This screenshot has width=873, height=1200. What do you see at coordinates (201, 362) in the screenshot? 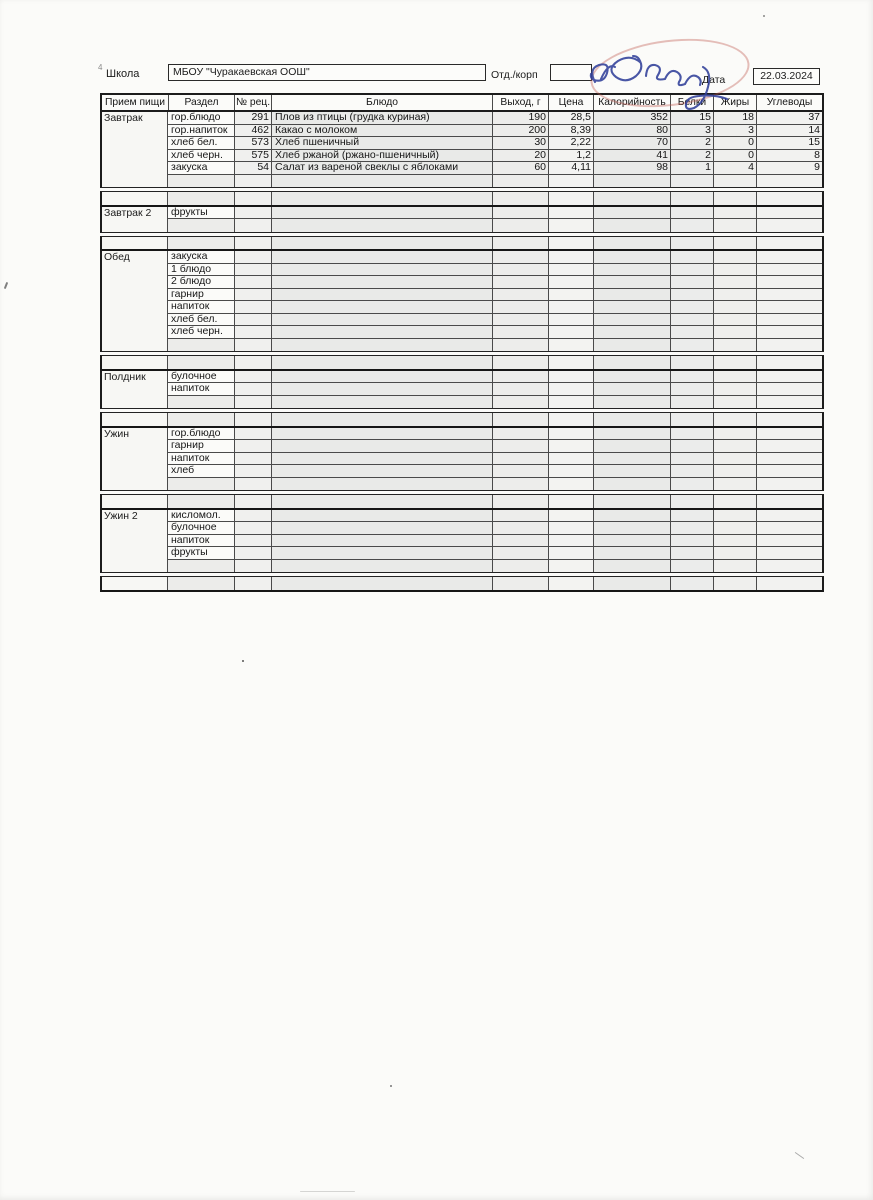
I see `cell-razdel` at bounding box center [201, 362].